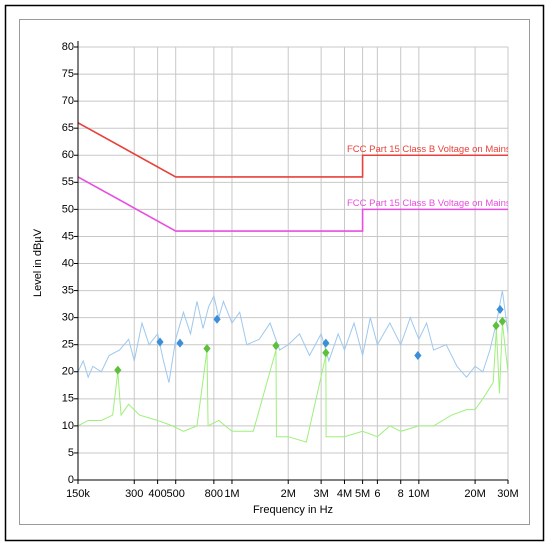 This screenshot has height=547, width=549. Describe the element at coordinates (68, 372) in the screenshot. I see `y-tick-label: 20` at that location.